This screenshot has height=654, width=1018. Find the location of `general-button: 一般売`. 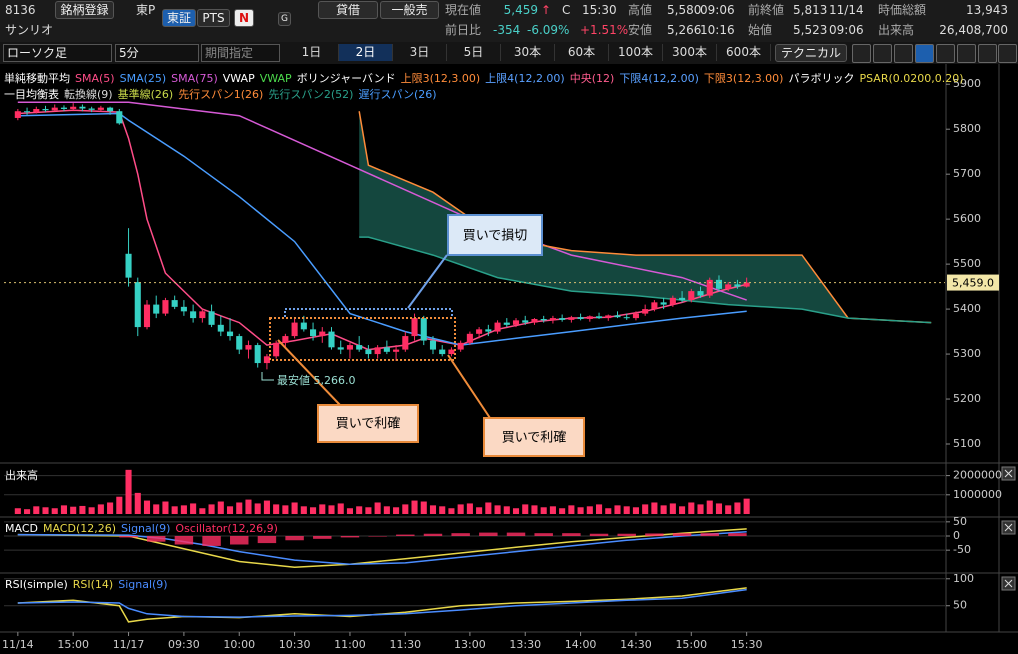

general-button: 一般売 is located at coordinates (409, 10).